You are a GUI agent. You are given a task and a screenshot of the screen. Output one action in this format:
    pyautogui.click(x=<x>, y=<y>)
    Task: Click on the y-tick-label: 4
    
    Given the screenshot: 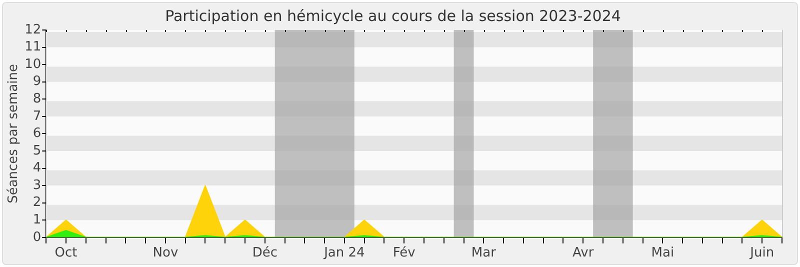 What is the action you would take?
    pyautogui.click(x=37, y=168)
    